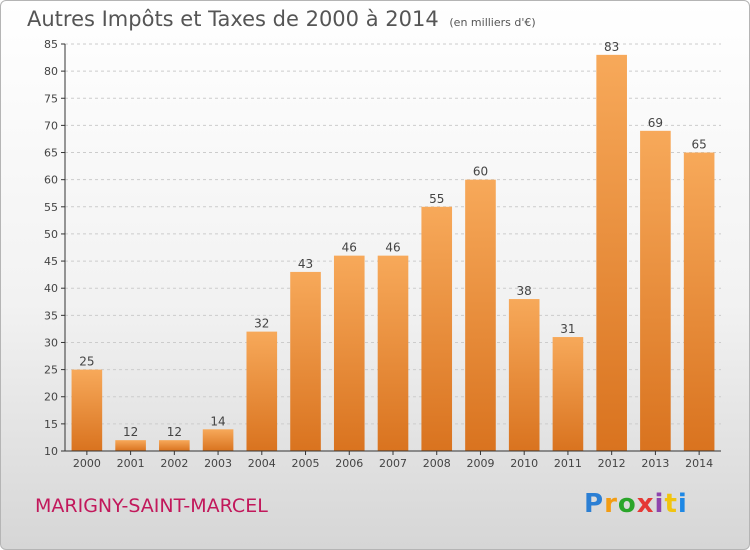 This screenshot has height=550, width=750. What do you see at coordinates (51, 180) in the screenshot?
I see `y-tick-label: 60` at bounding box center [51, 180].